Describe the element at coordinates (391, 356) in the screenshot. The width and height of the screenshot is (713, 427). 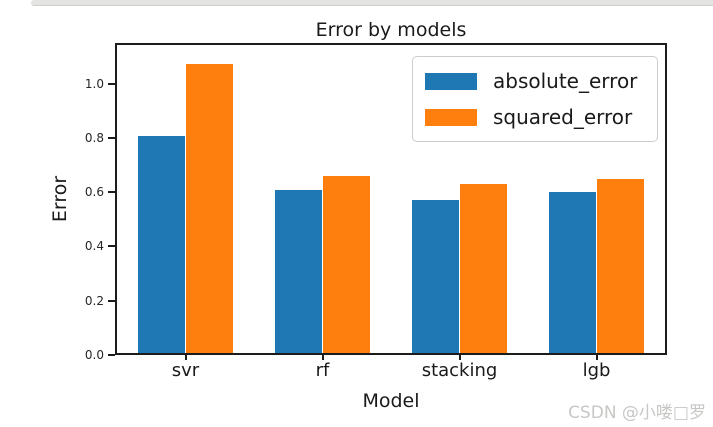
I see `x-tick-marks` at that location.